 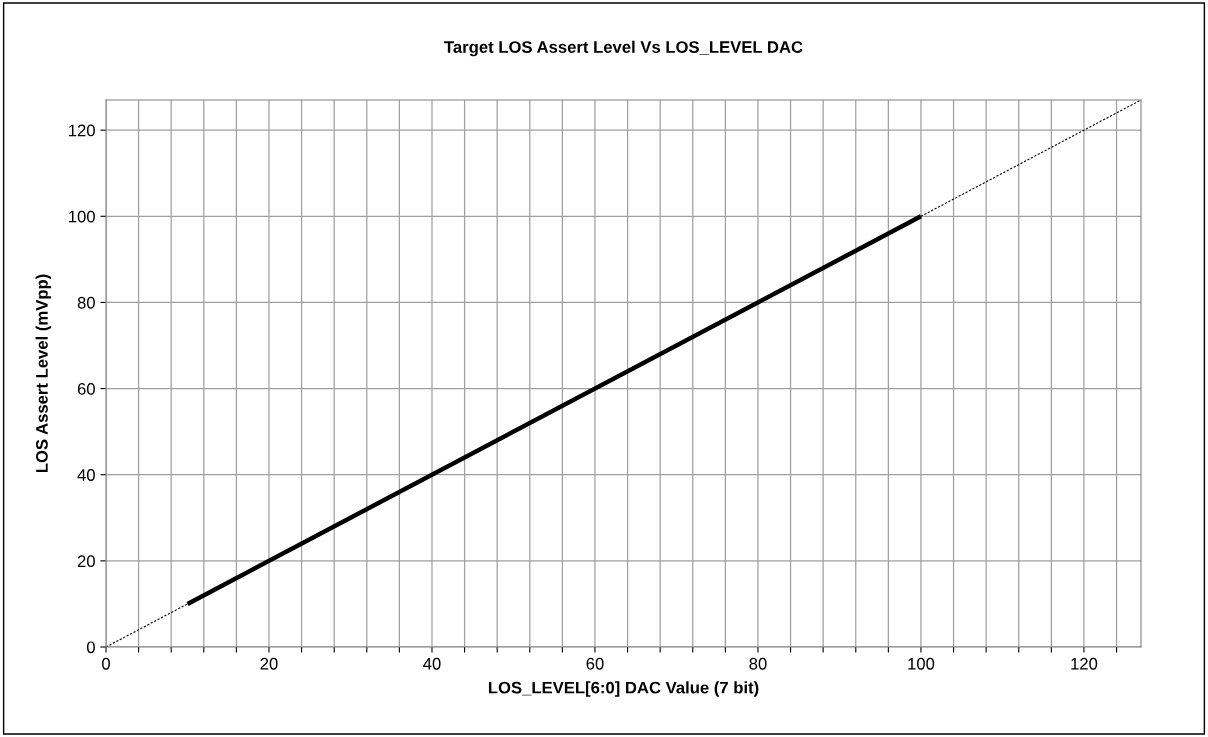 What do you see at coordinates (82, 216) in the screenshot?
I see `y-tick-label: 100` at bounding box center [82, 216].